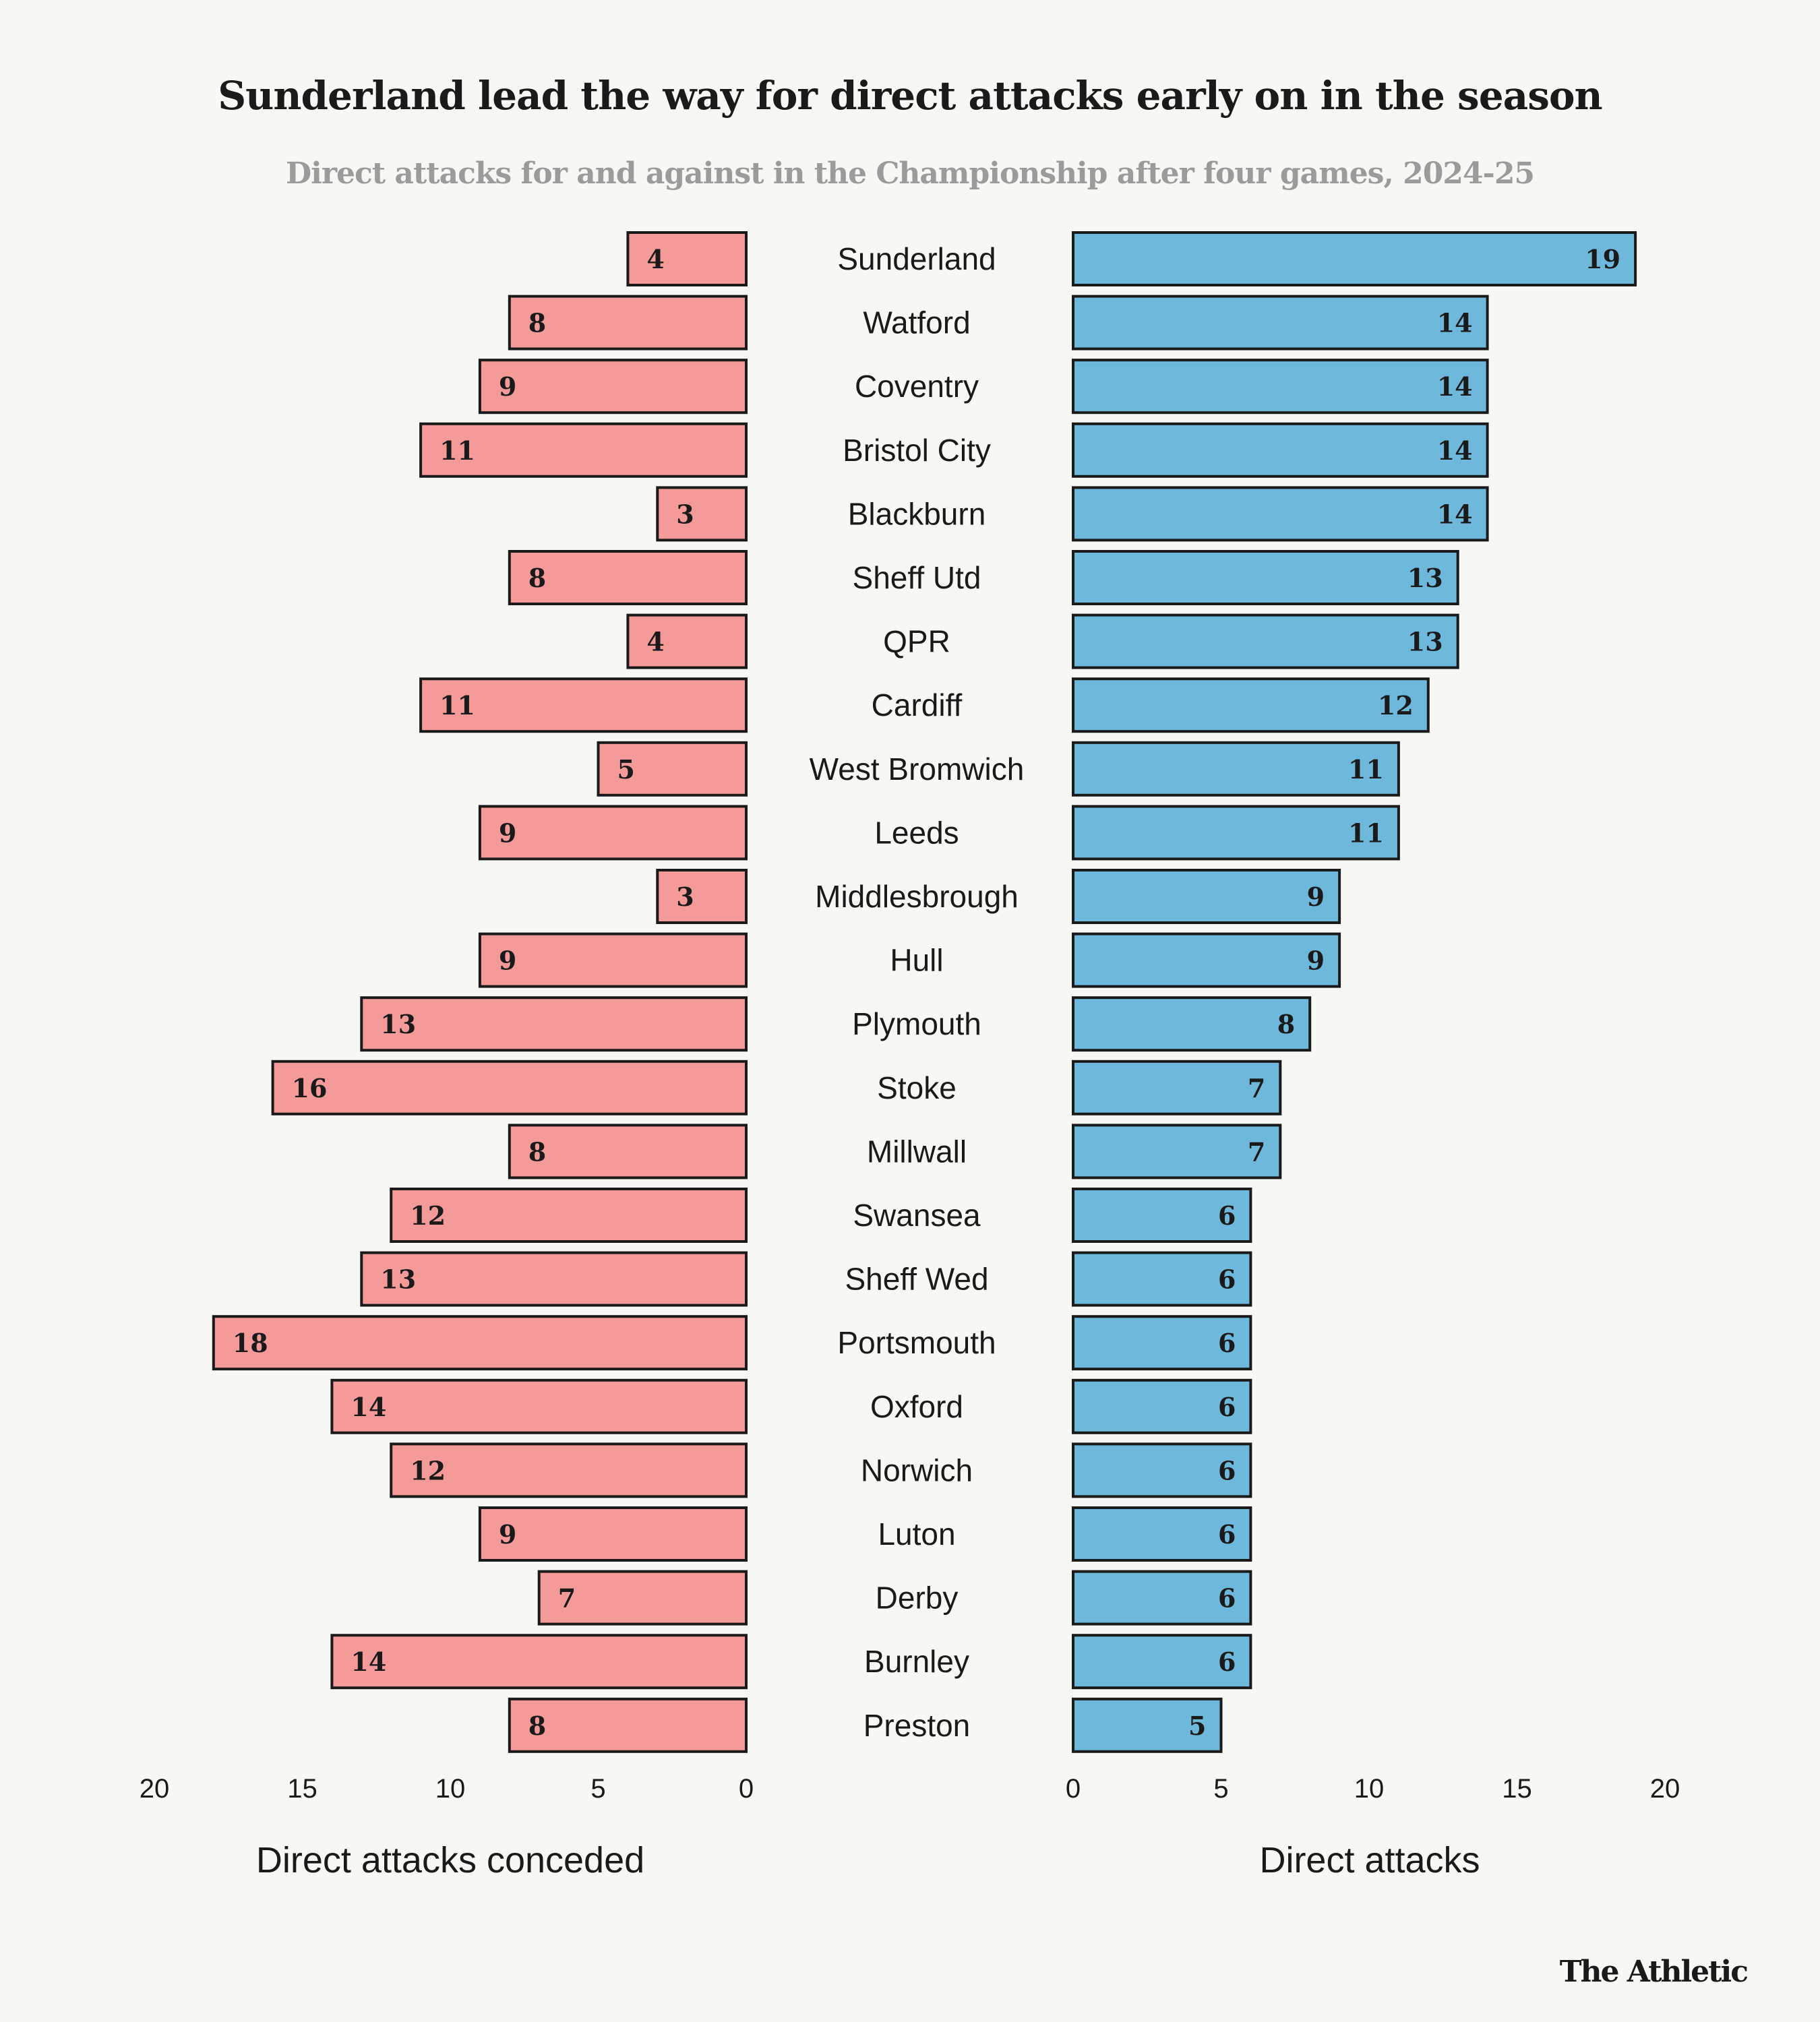 Image resolution: width=1820 pixels, height=2022 pixels. What do you see at coordinates (917, 451) in the screenshot?
I see `team-label-3: Bristol City` at bounding box center [917, 451].